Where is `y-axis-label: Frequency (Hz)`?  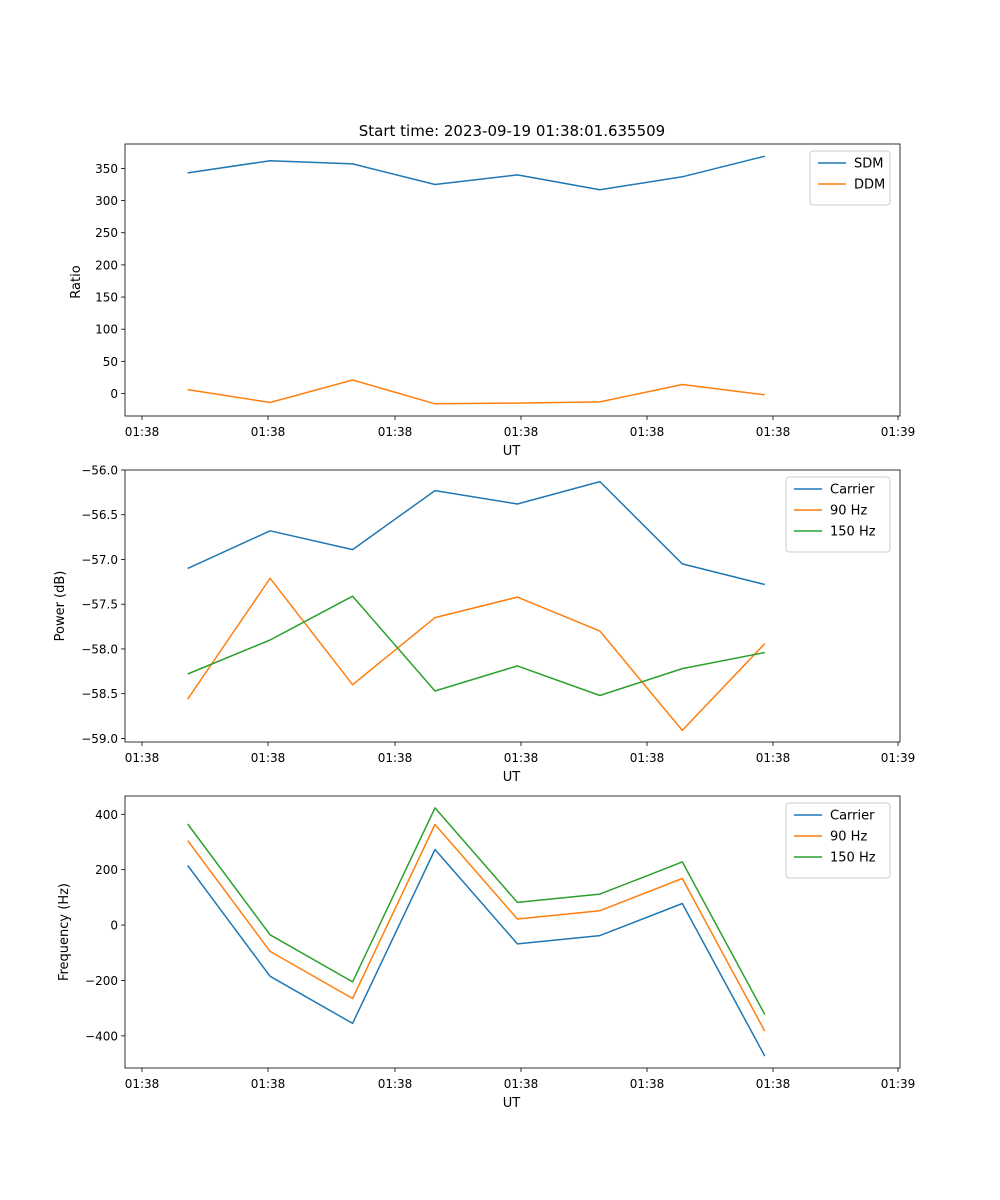
y-axis-label: Frequency (Hz) is located at coordinates (64, 932).